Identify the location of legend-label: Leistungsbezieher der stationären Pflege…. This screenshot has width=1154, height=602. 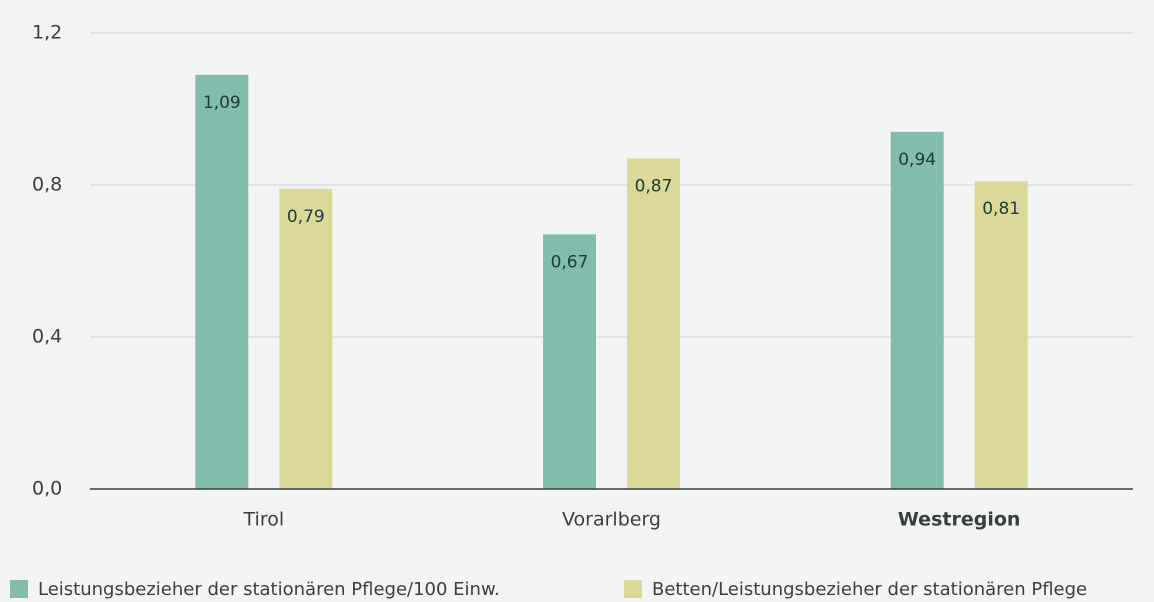
(269, 589).